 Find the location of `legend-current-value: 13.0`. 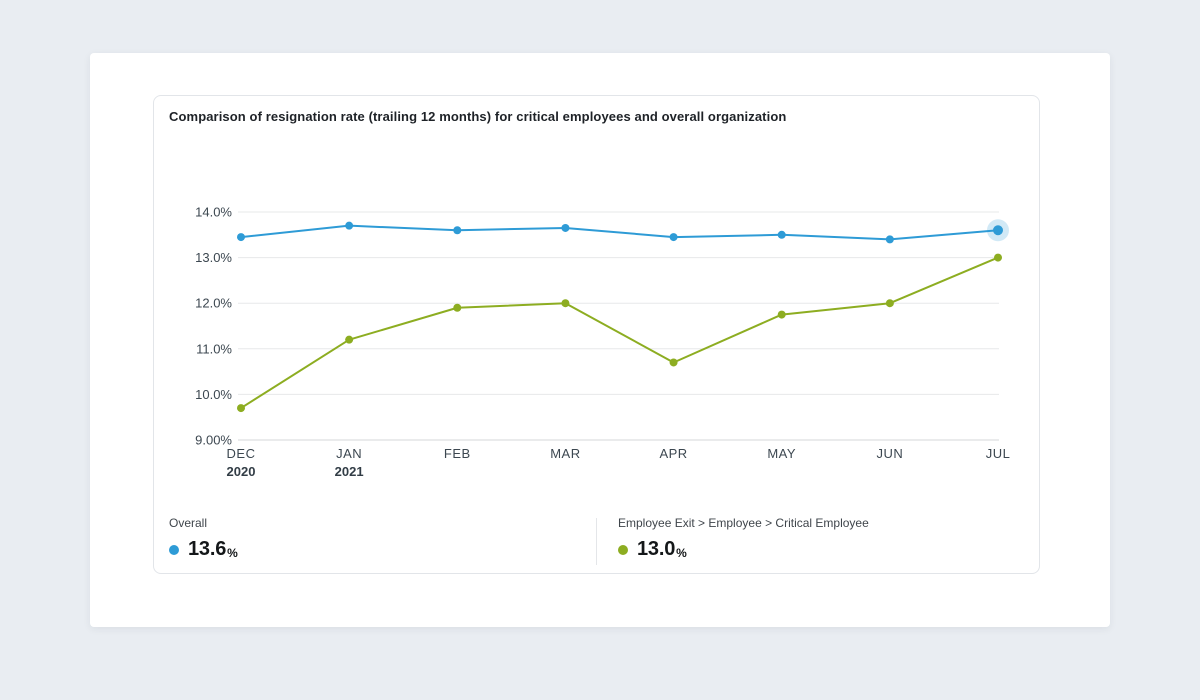

legend-current-value: 13.0 is located at coordinates (656, 549).